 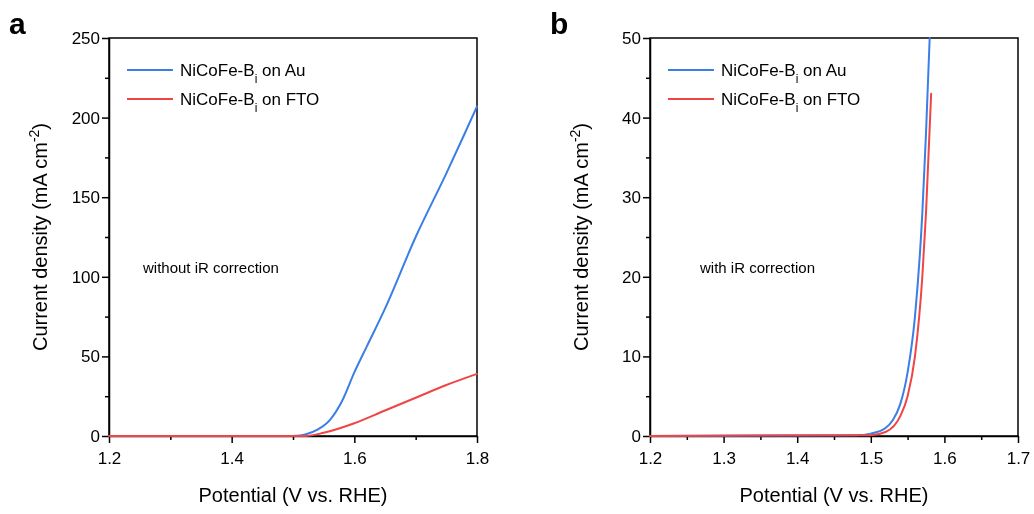 What do you see at coordinates (210, 267) in the screenshot?
I see `annotation: without iR correction` at bounding box center [210, 267].